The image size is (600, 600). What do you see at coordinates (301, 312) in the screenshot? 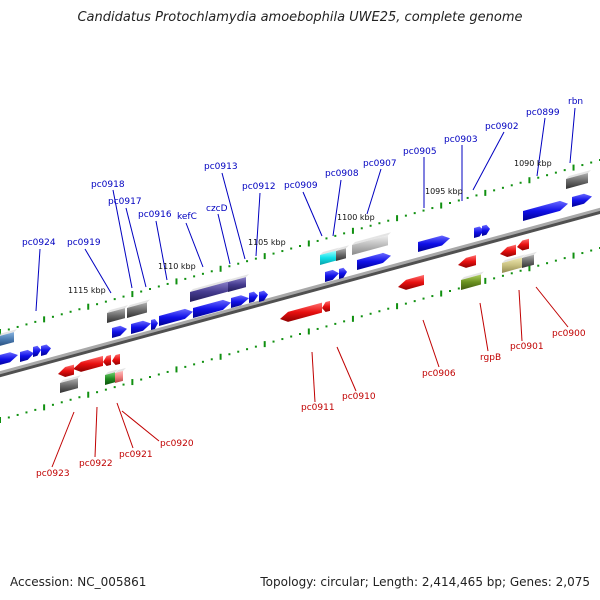
I see `gene-pc0911` at bounding box center [301, 312].